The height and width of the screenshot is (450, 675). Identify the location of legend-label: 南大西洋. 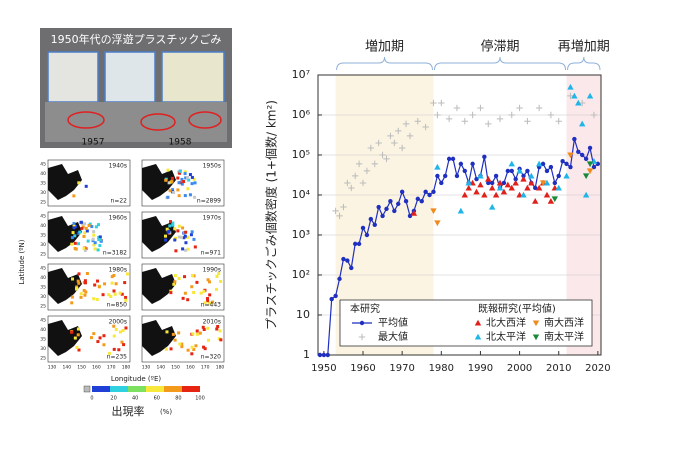
(564, 322).